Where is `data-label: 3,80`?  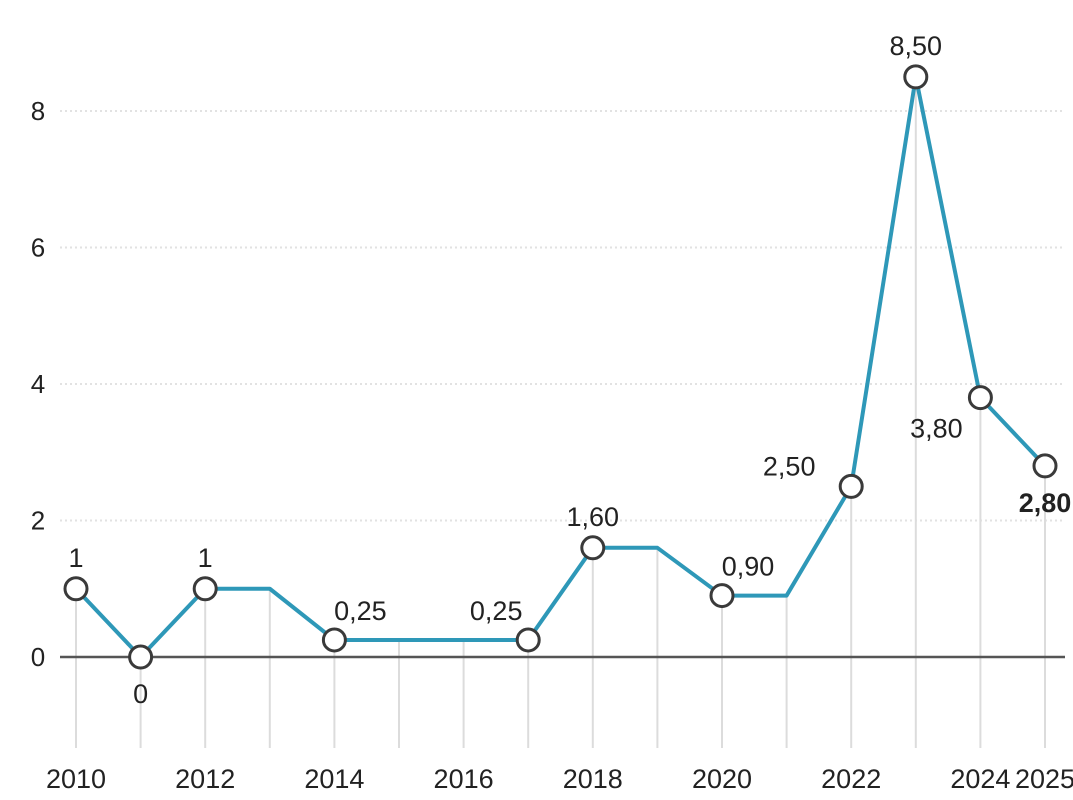
data-label: 3,80 is located at coordinates (936, 429).